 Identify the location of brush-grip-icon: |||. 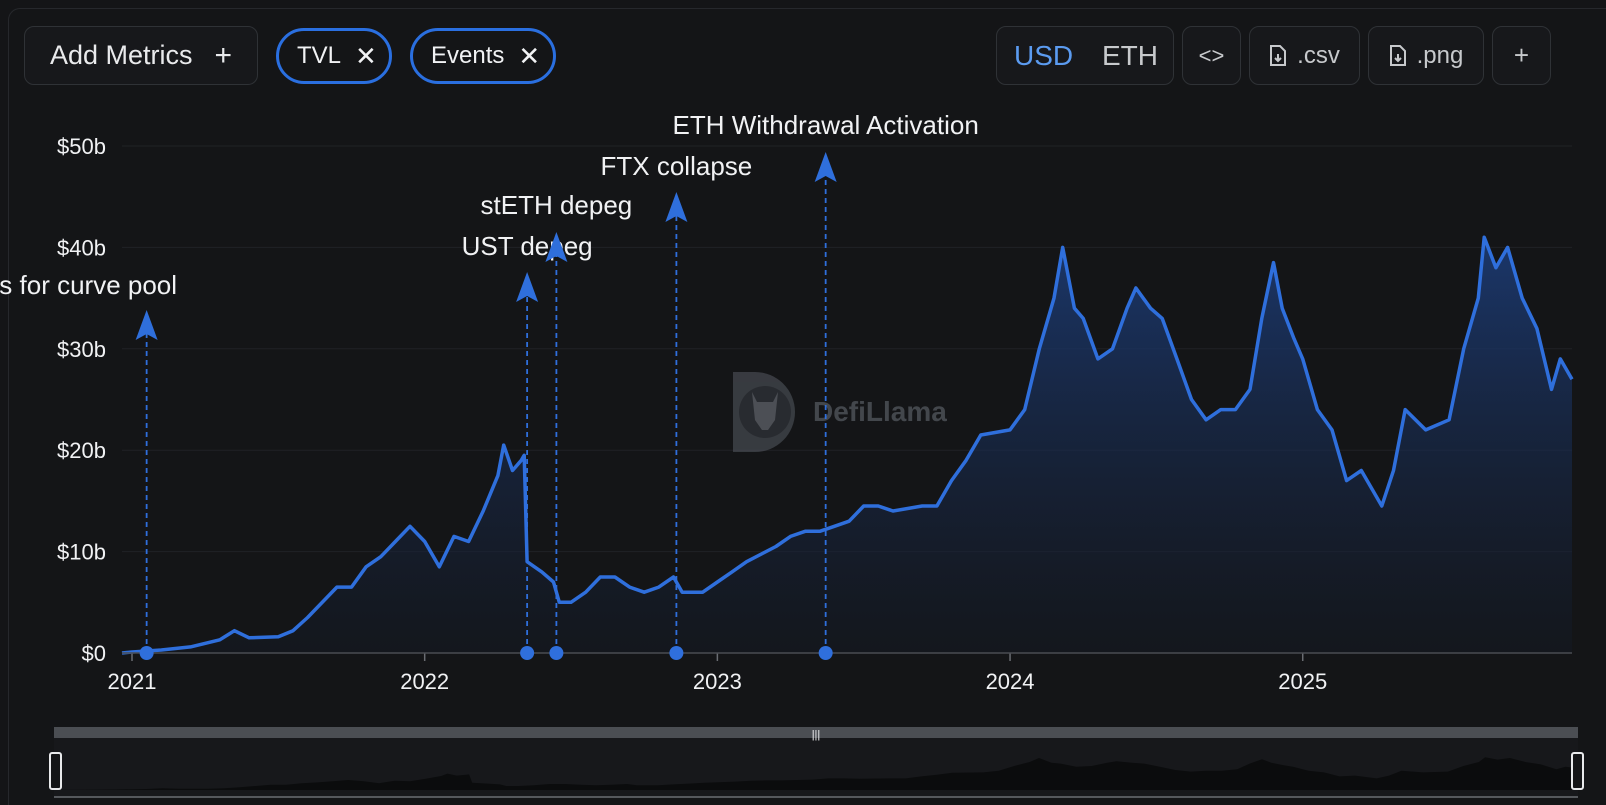
(816, 735).